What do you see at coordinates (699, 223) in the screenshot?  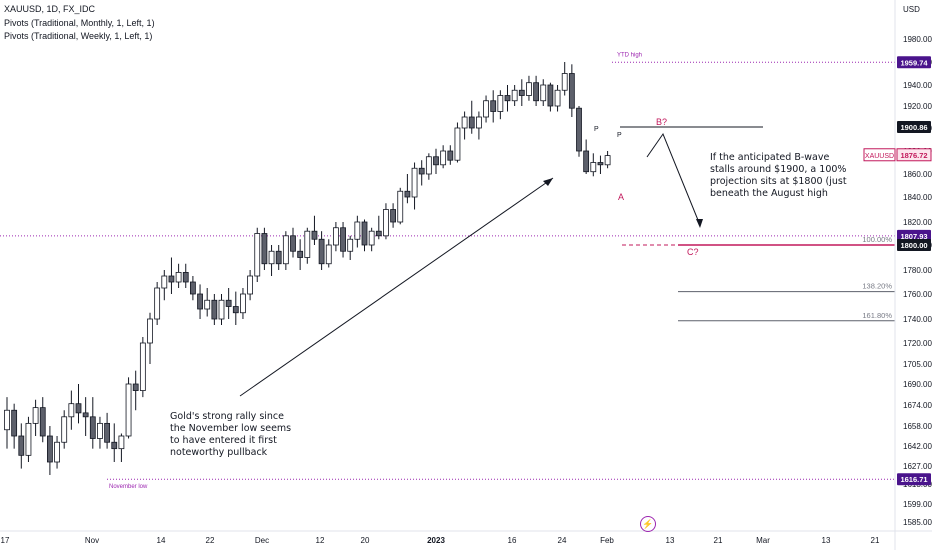 I see `wave-arrow-head` at bounding box center [699, 223].